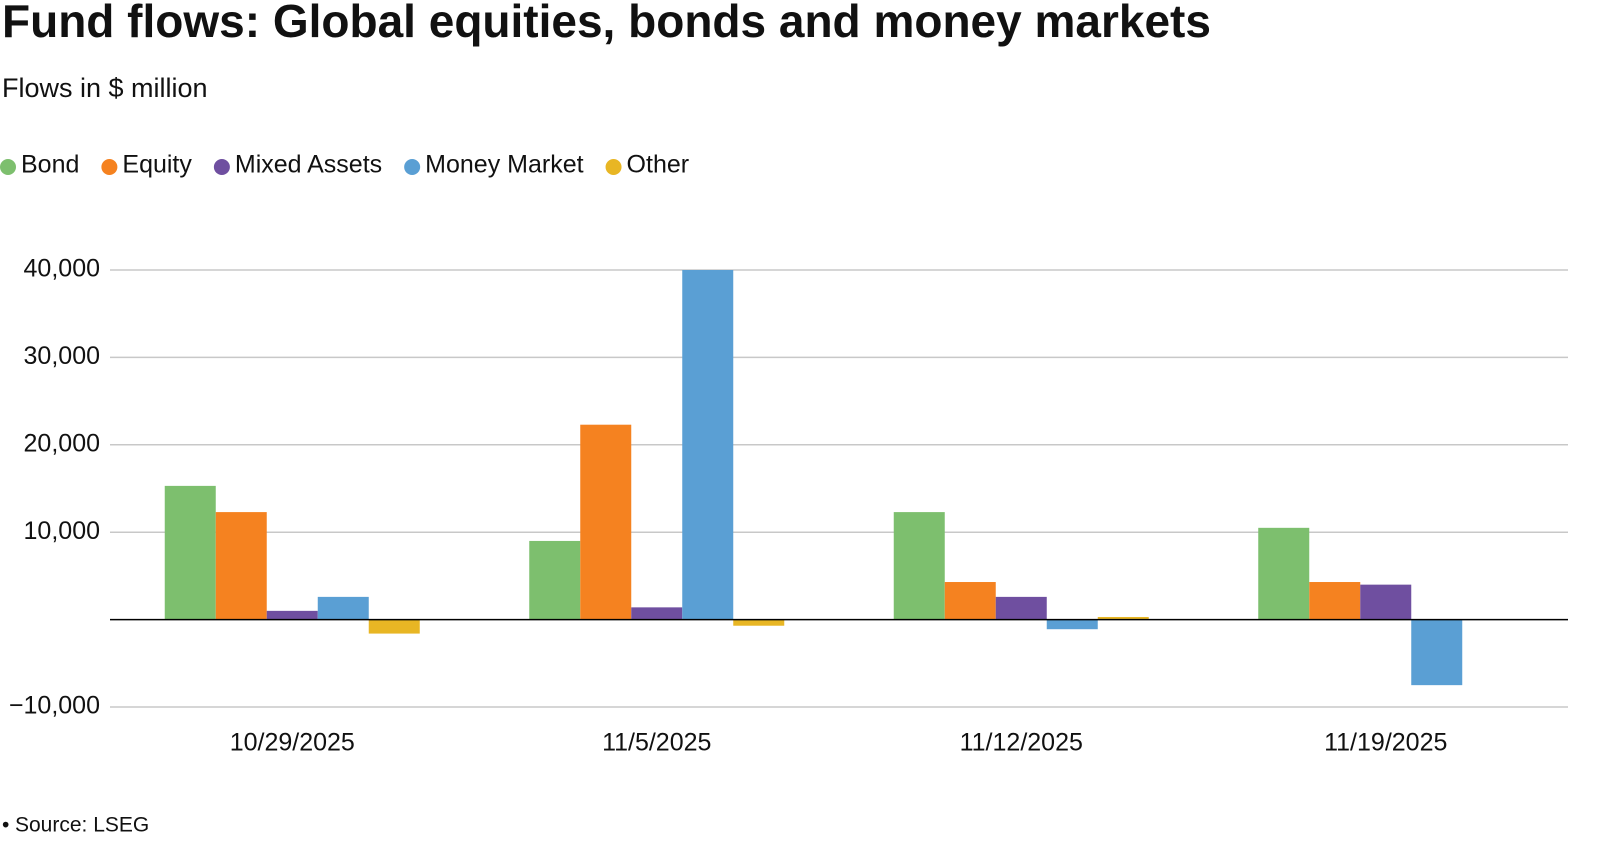 The image size is (1600, 860). Describe the element at coordinates (157, 165) in the screenshot. I see `legend-label: Equity` at that location.